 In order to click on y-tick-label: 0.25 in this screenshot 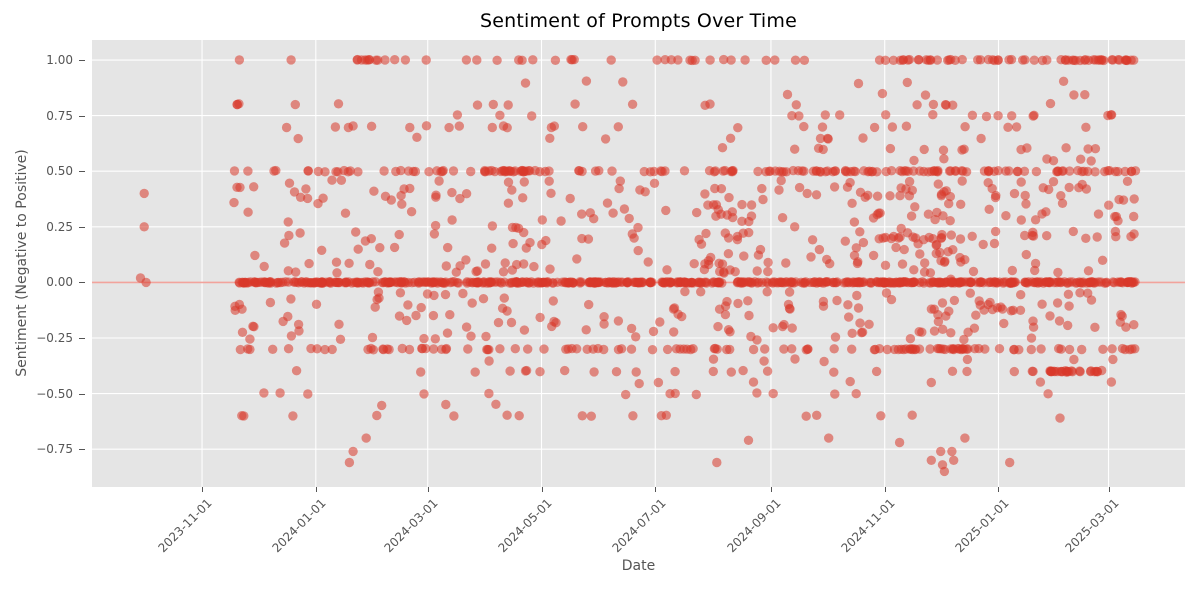, I will do `click(59, 226)`.